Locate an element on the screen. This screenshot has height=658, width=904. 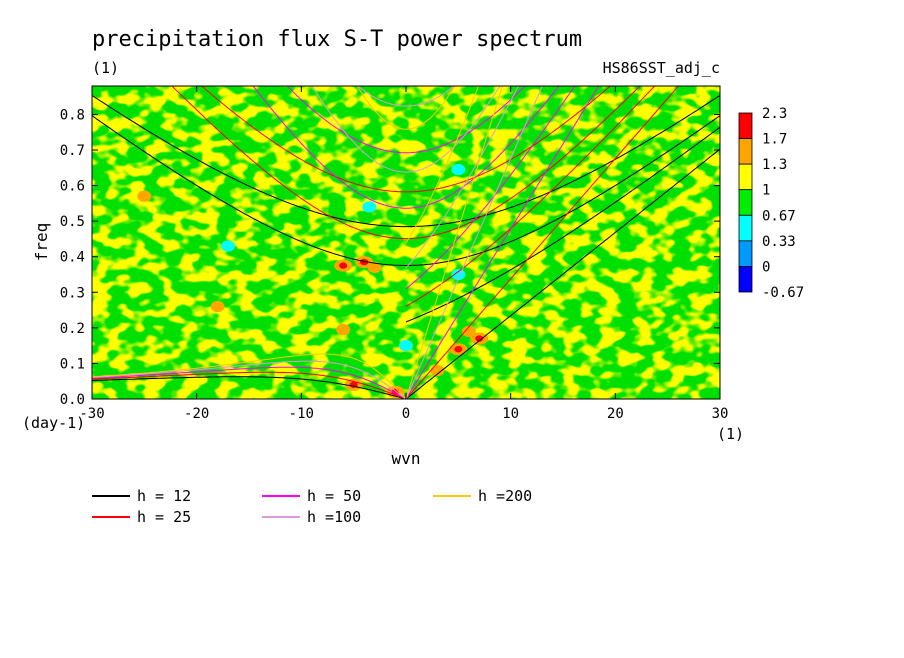
ig2-curve-h50 is located at coordinates (406, 120).